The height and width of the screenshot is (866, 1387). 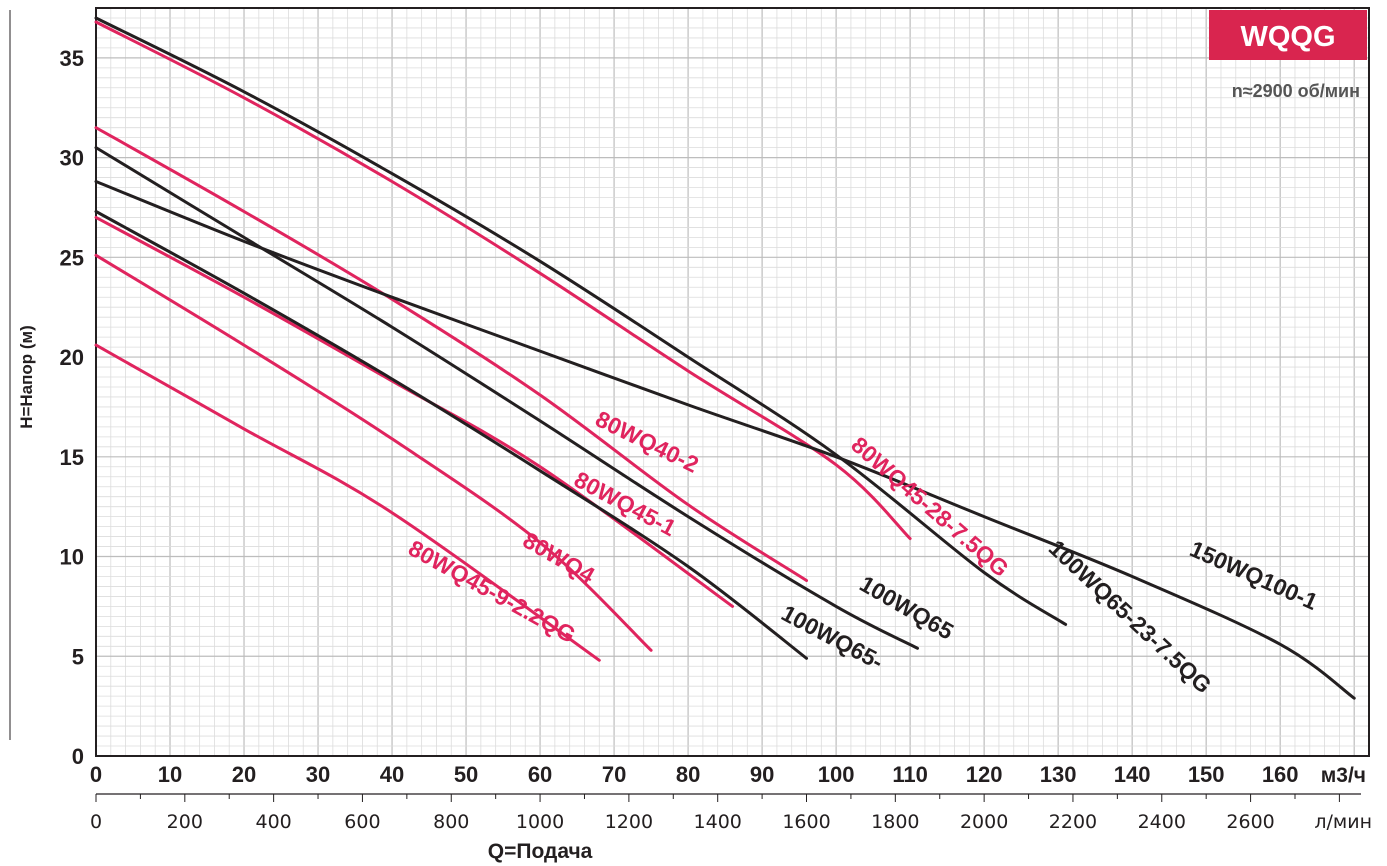 I want to click on x-tick-label: 70, so click(x=614, y=774).